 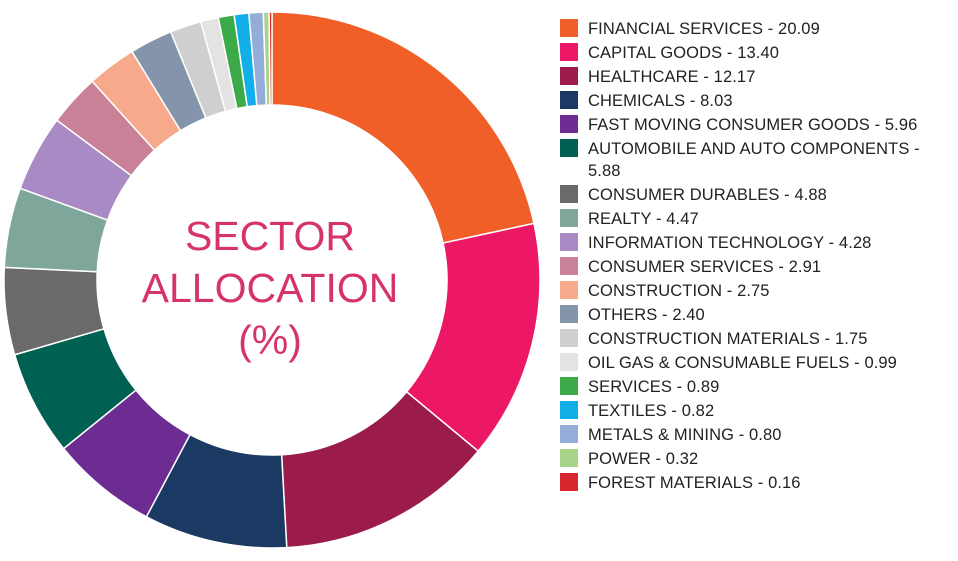 I want to click on legend-item: CONSTRUCTION MATERIALS - 1.75, so click(x=757, y=339).